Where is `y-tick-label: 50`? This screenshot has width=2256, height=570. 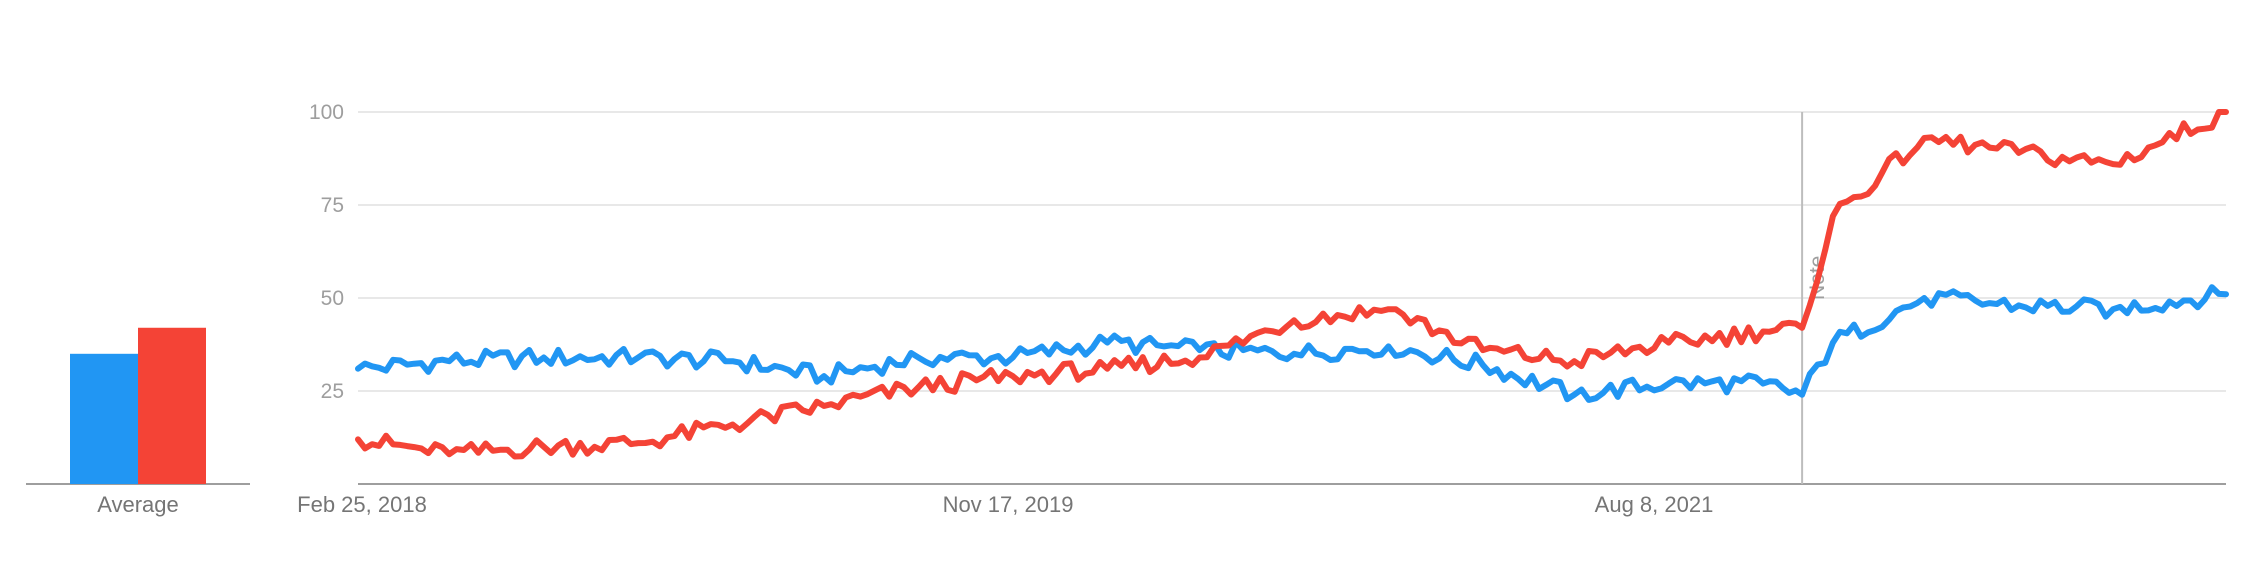 y-tick-label: 50 is located at coordinates (332, 298).